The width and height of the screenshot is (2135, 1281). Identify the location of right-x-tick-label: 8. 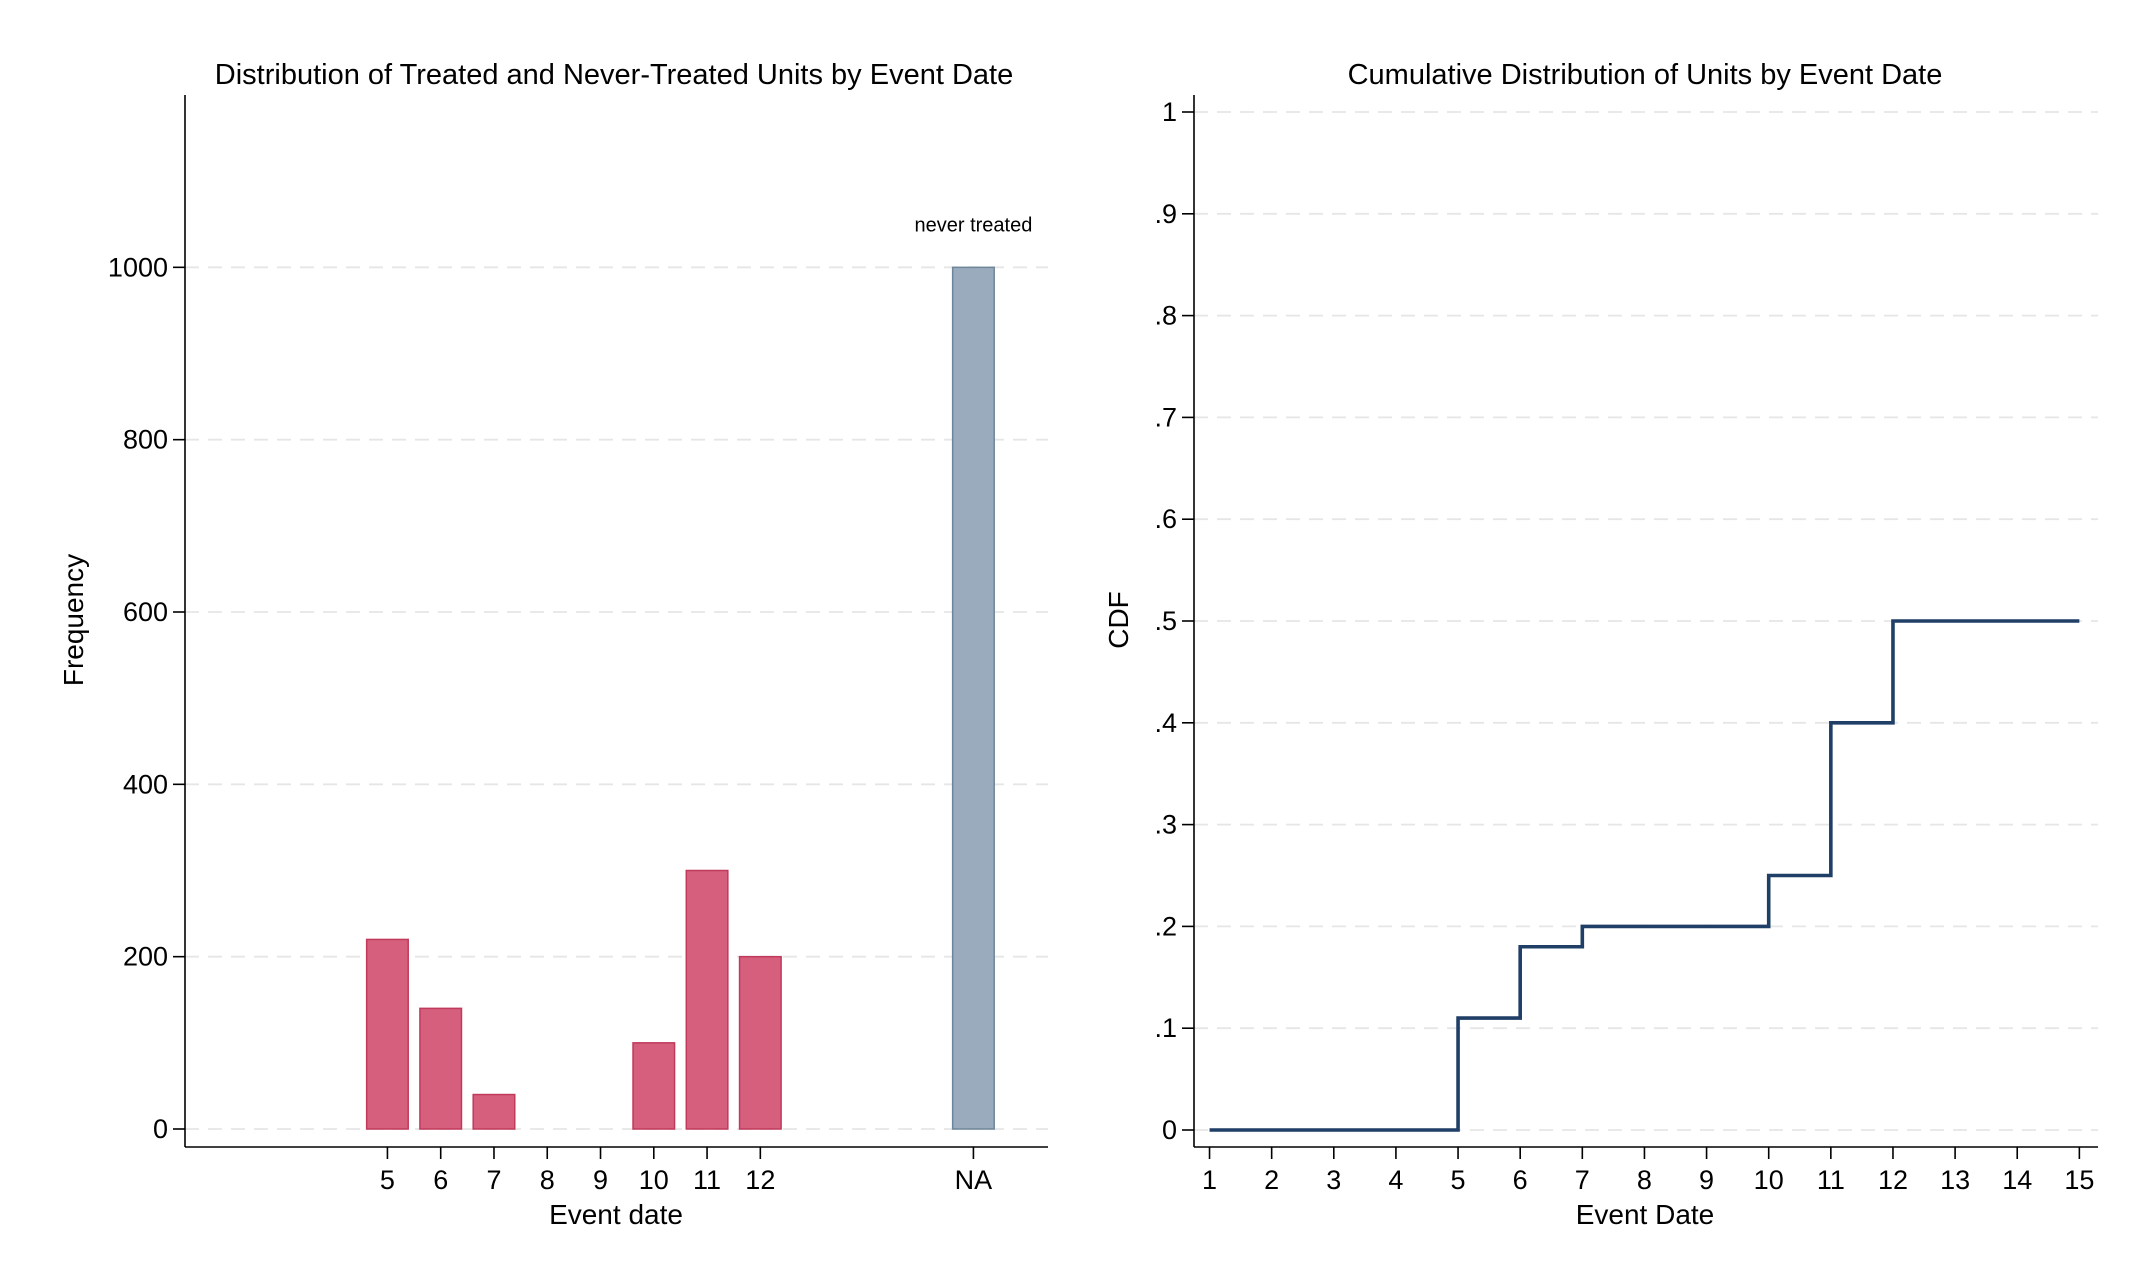
(1644, 1180).